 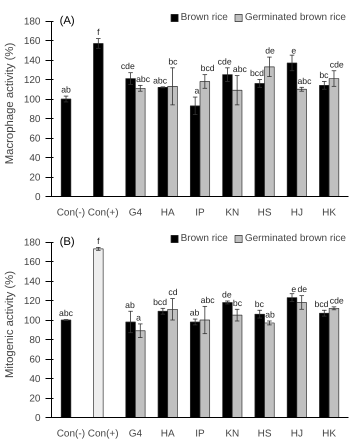 What do you see at coordinates (10, 324) in the screenshot?
I see `y-axis-title: Mitogenic activity (%)` at bounding box center [10, 324].